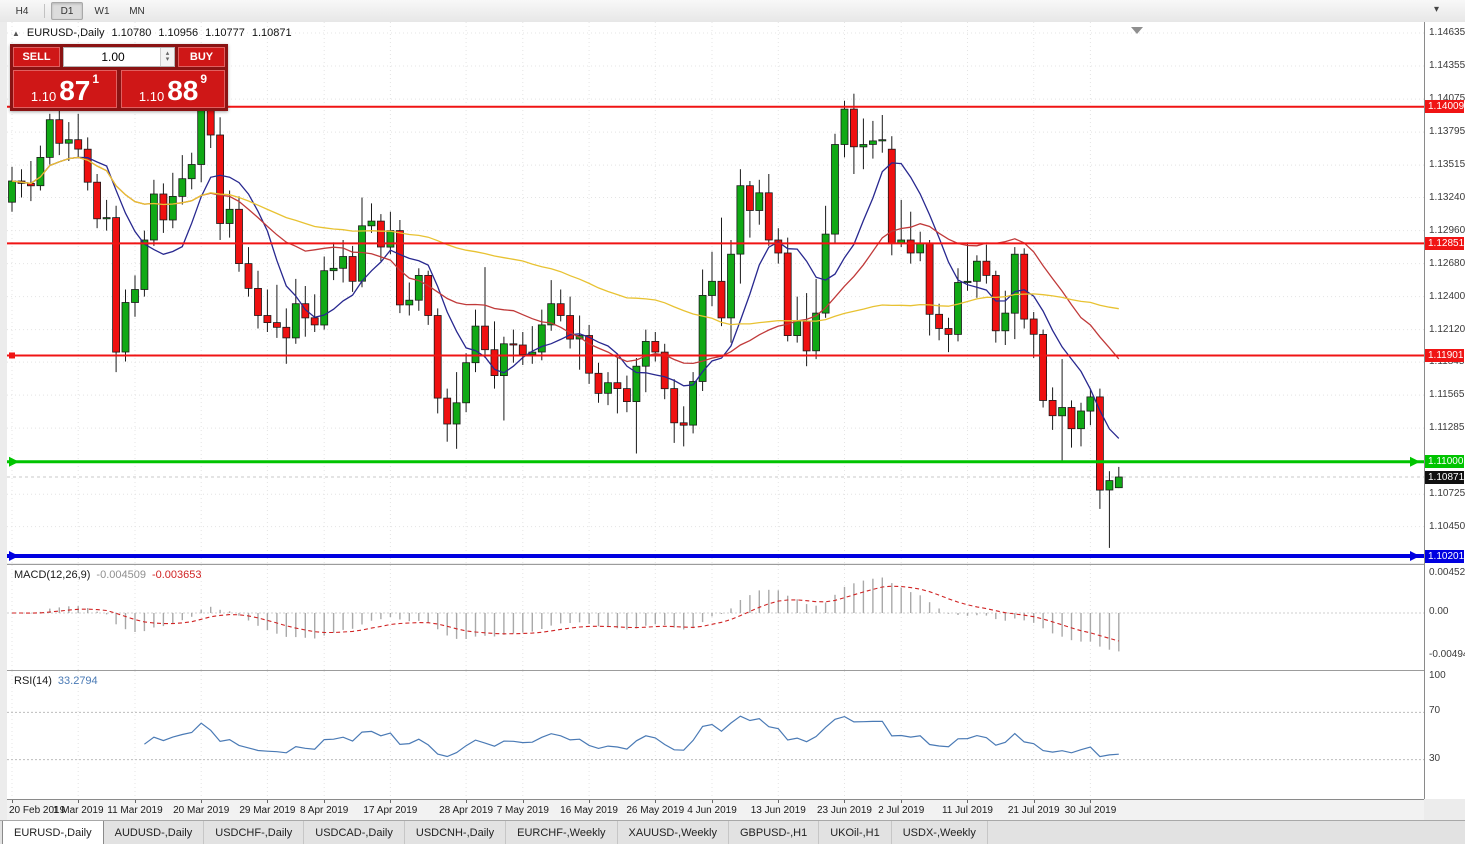 The width and height of the screenshot is (1465, 844). Describe the element at coordinates (22, 11) in the screenshot. I see `timeframe-button-h4: H4` at that location.